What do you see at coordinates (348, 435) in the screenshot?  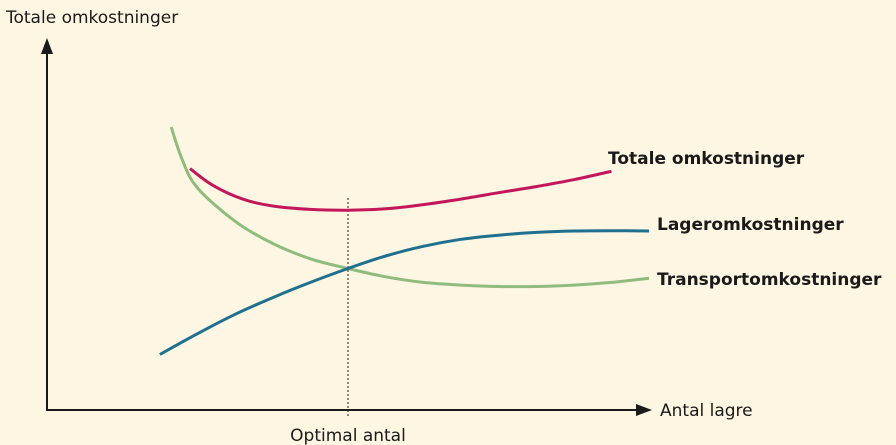 I see `optimal-antal-label: Optimal antal` at bounding box center [348, 435].